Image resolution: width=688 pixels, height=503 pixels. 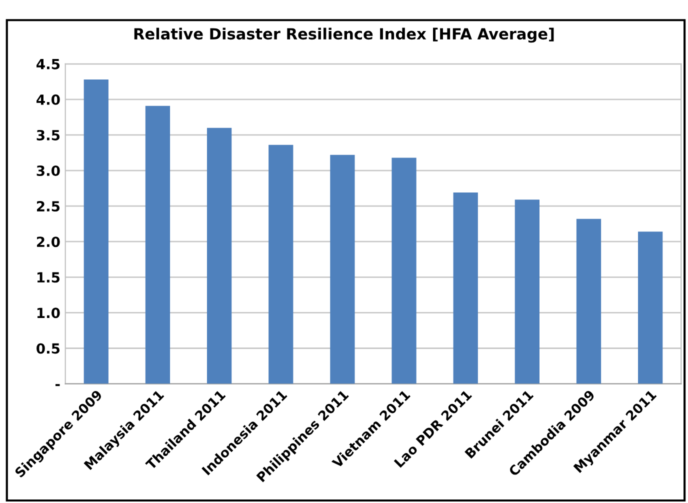 What do you see at coordinates (48, 313) in the screenshot?
I see `y-tick-label: 1.0` at bounding box center [48, 313].